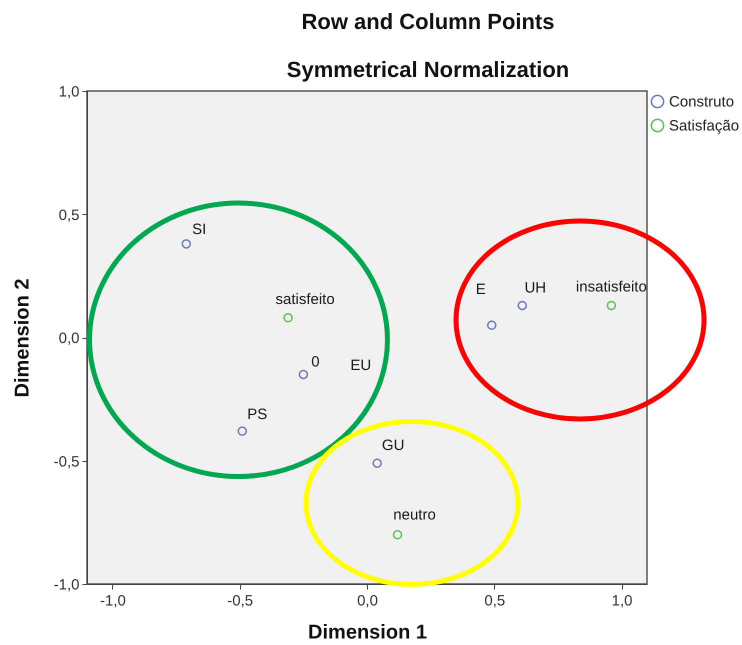 This screenshot has width=742, height=645. I want to click on y-tick-label: 0,5, so click(69, 215).